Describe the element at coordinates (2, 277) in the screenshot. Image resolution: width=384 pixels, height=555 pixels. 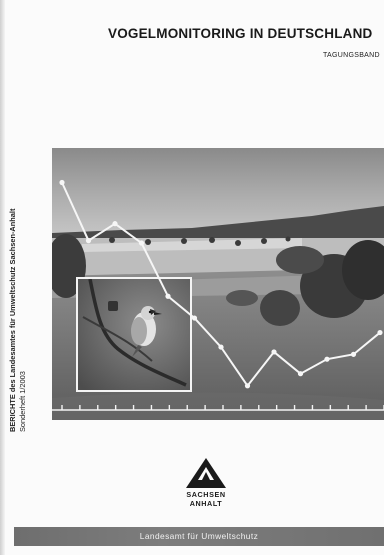
I see `page-edge` at that location.